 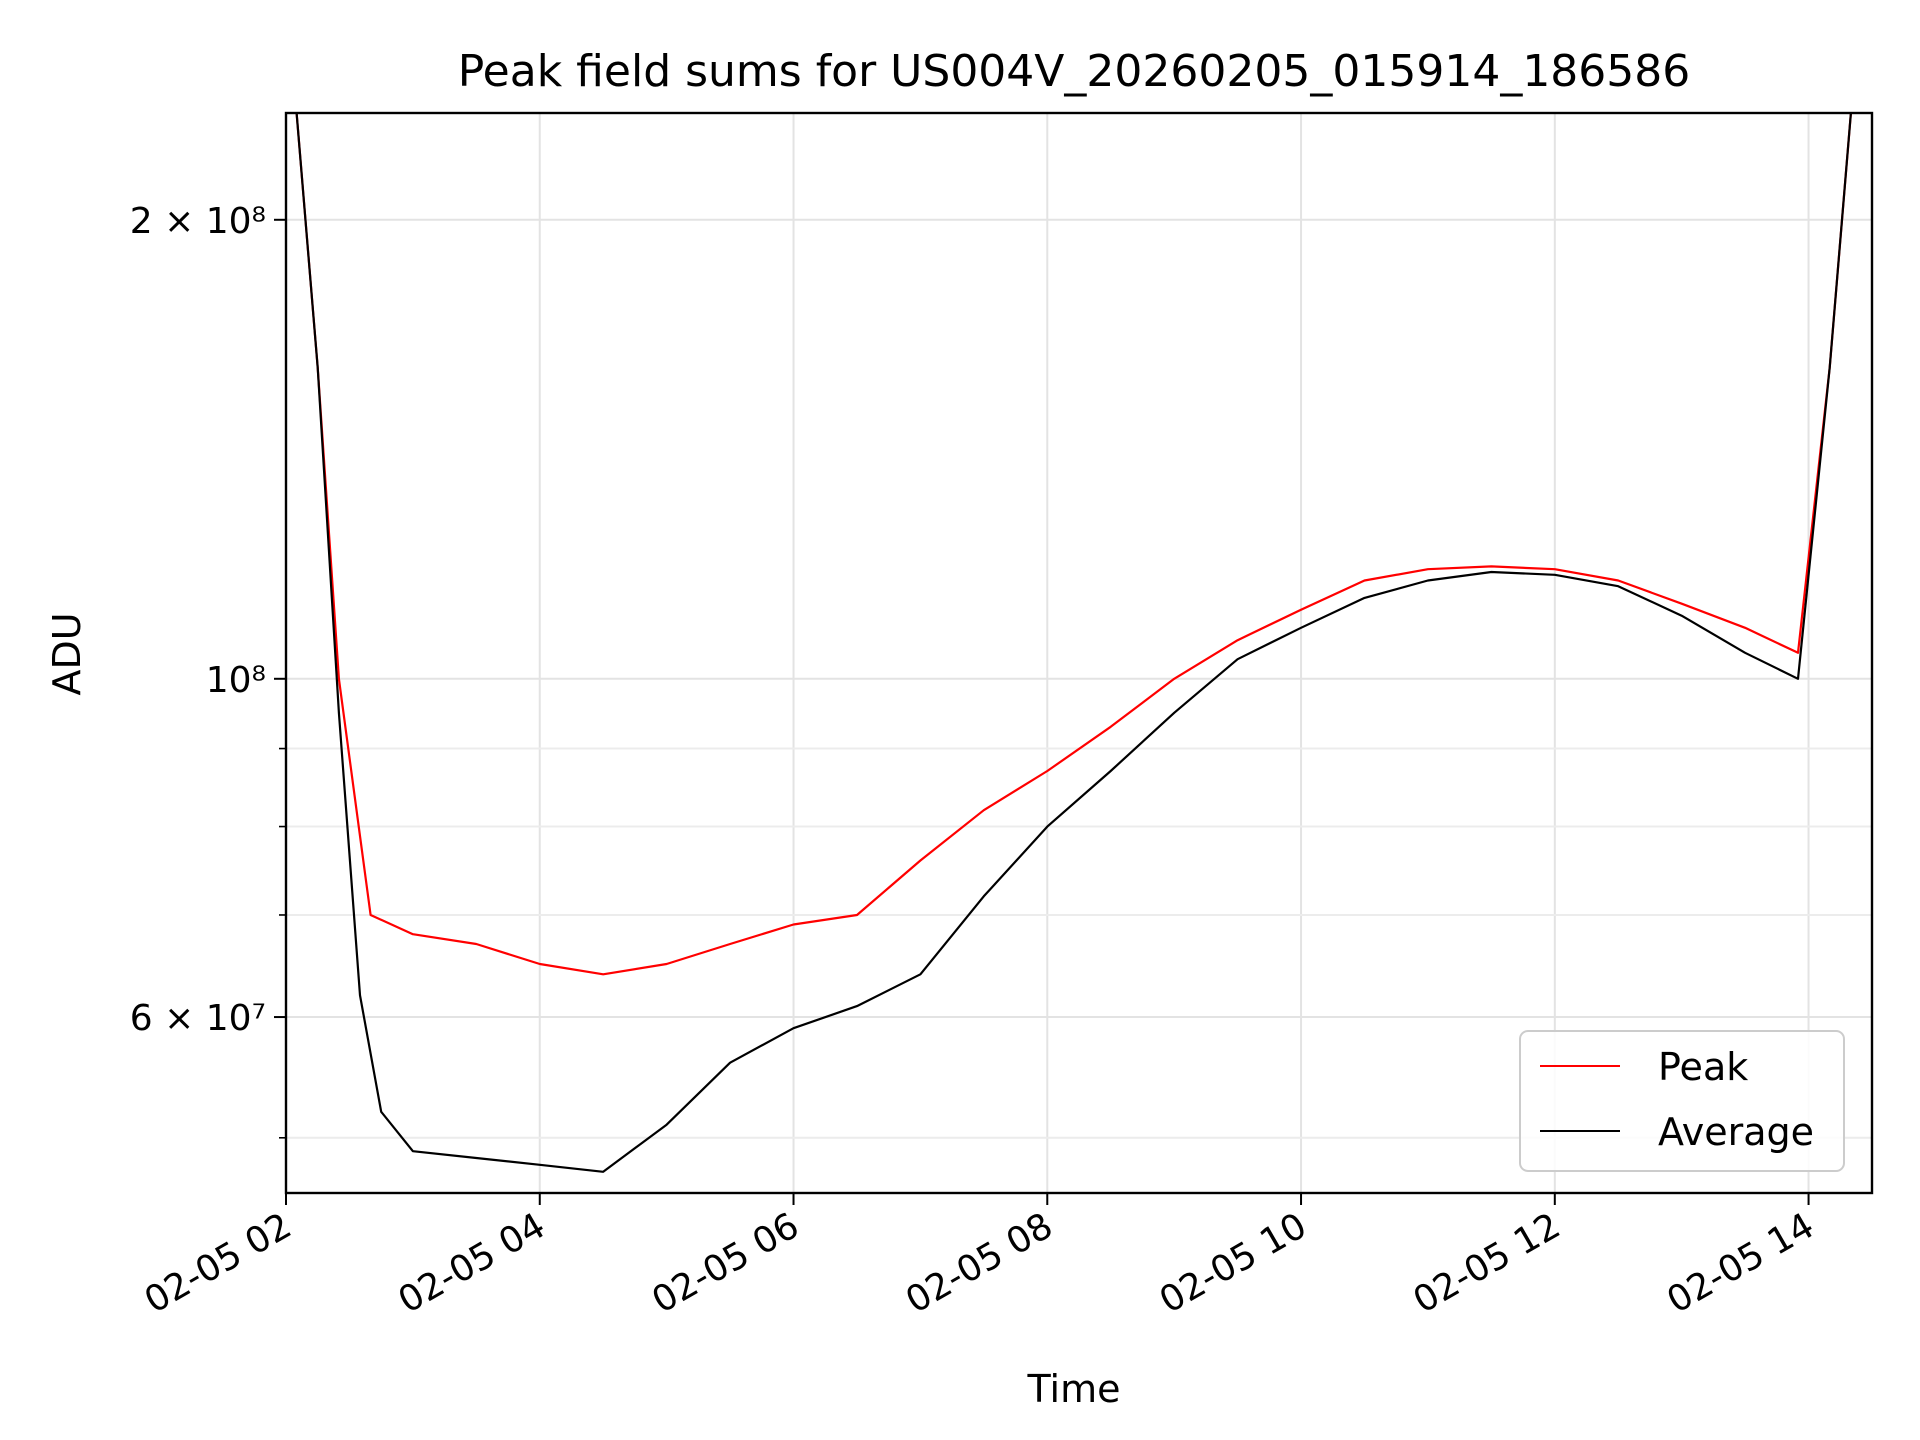 I want to click on y-tick-label: 2 × 10⁸, so click(x=198, y=221).